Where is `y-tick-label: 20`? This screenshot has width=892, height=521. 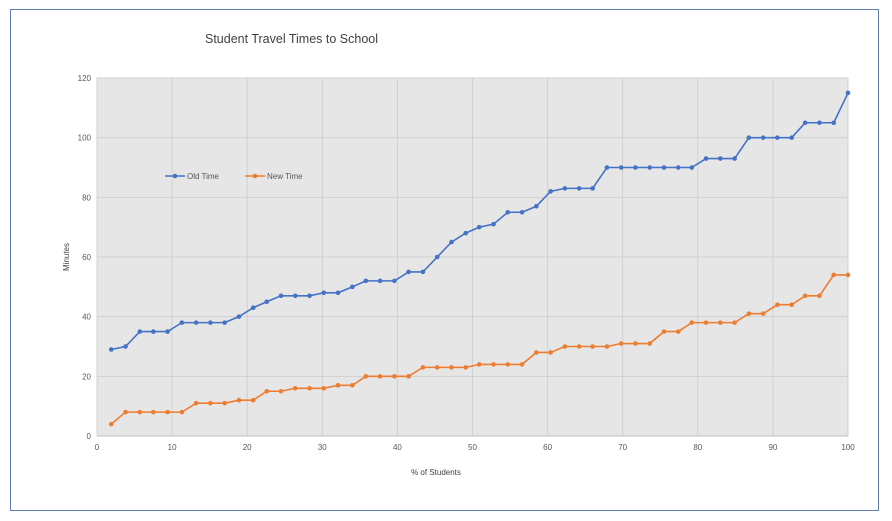 y-tick-label: 20 is located at coordinates (86, 376).